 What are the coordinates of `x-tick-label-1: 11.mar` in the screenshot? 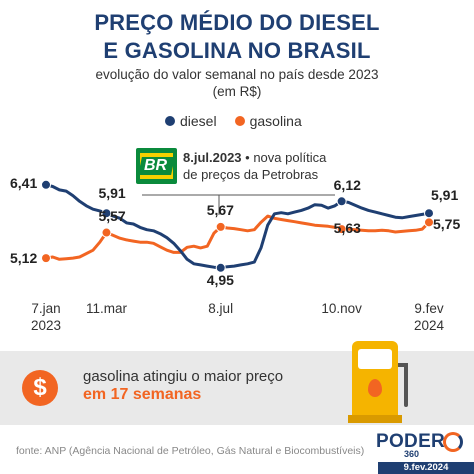 It's located at (106, 308).